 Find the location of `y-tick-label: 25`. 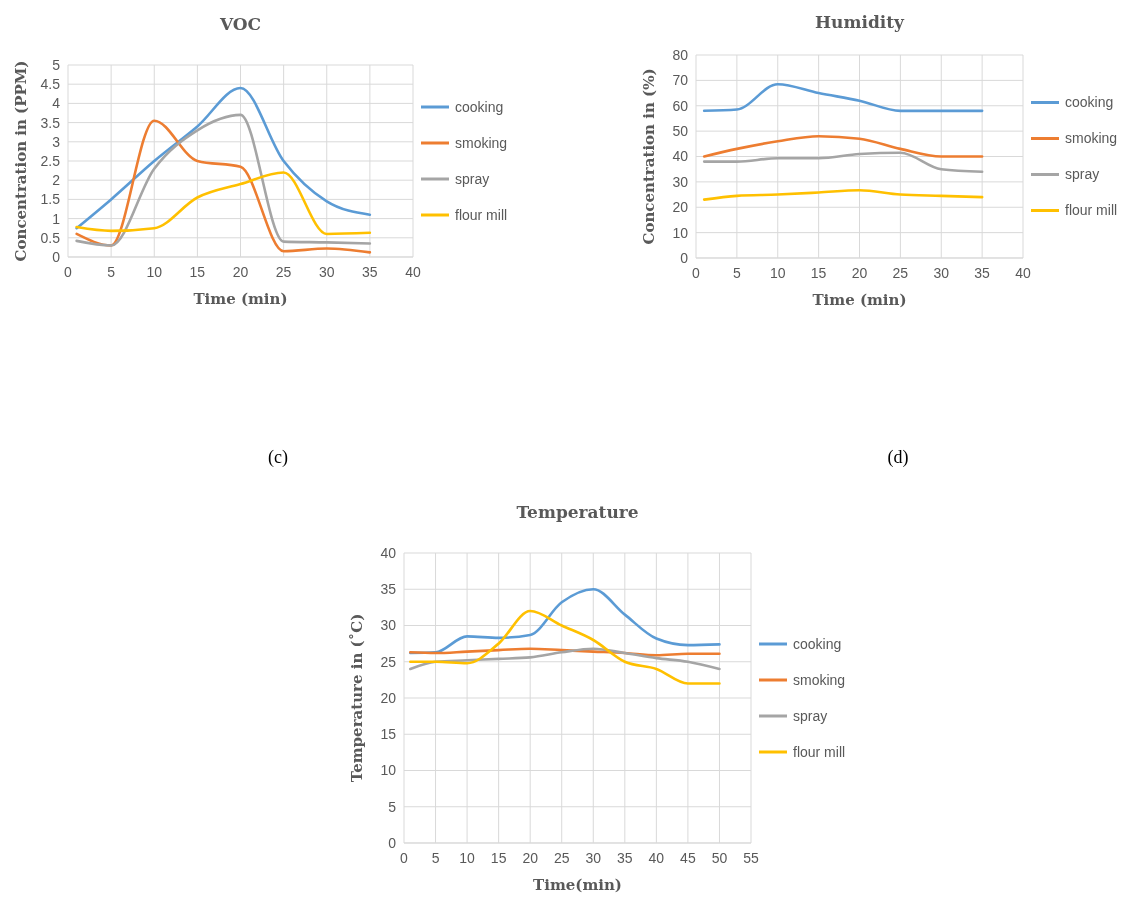

y-tick-label: 25 is located at coordinates (388, 661).